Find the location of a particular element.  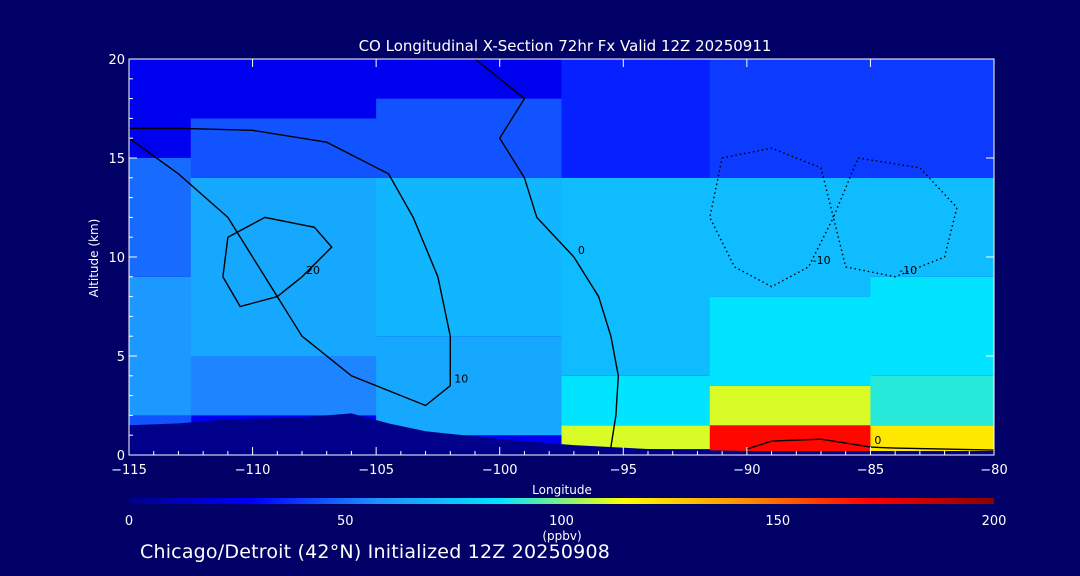

colorbar-tick-label: 0 is located at coordinates (129, 521).